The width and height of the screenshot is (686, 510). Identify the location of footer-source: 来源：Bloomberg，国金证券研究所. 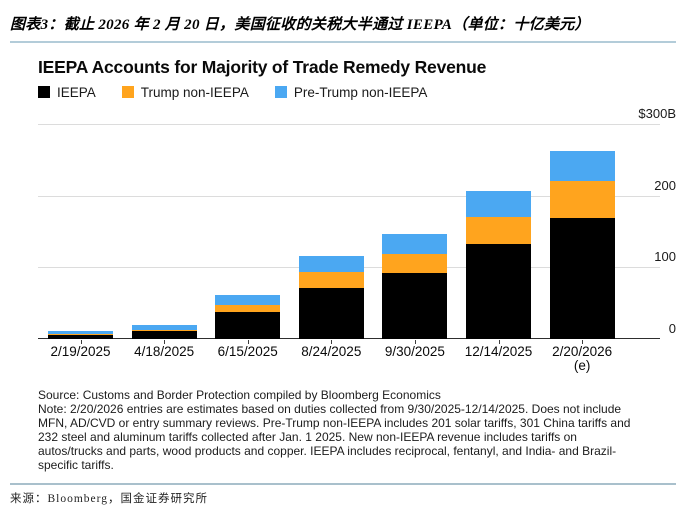
(109, 499).